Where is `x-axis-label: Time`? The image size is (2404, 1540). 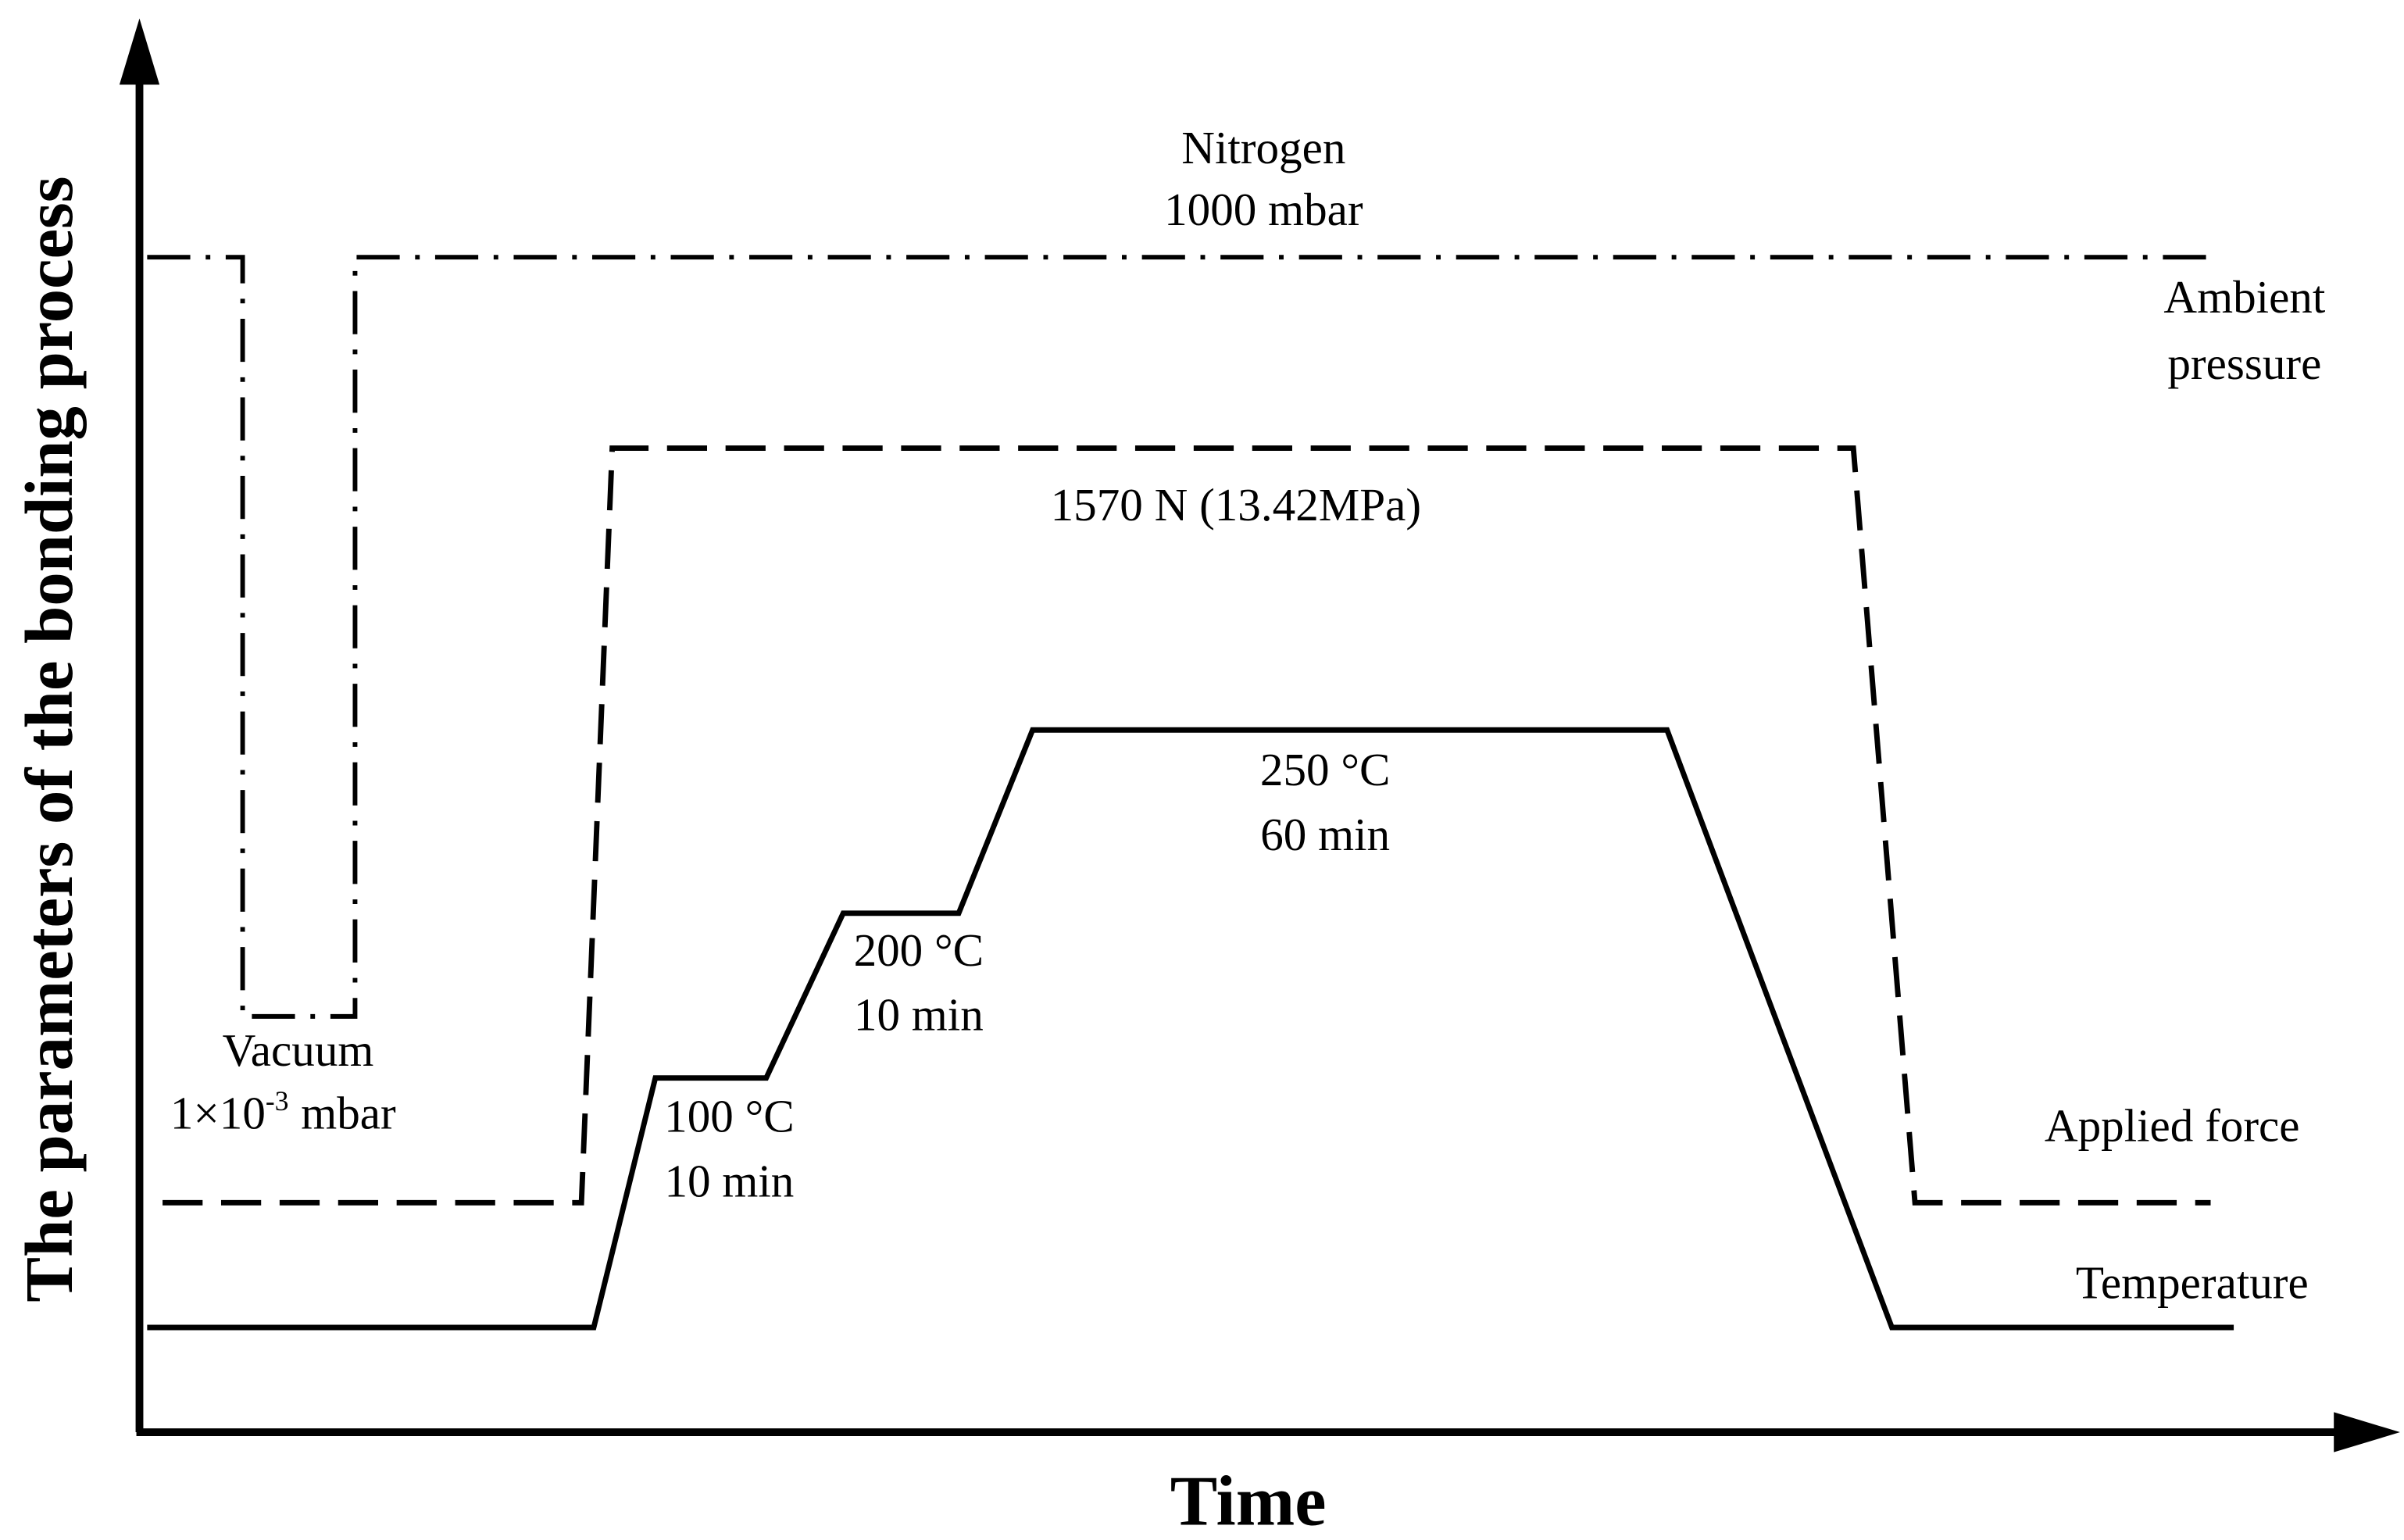
x-axis-label: Time is located at coordinates (1248, 1500).